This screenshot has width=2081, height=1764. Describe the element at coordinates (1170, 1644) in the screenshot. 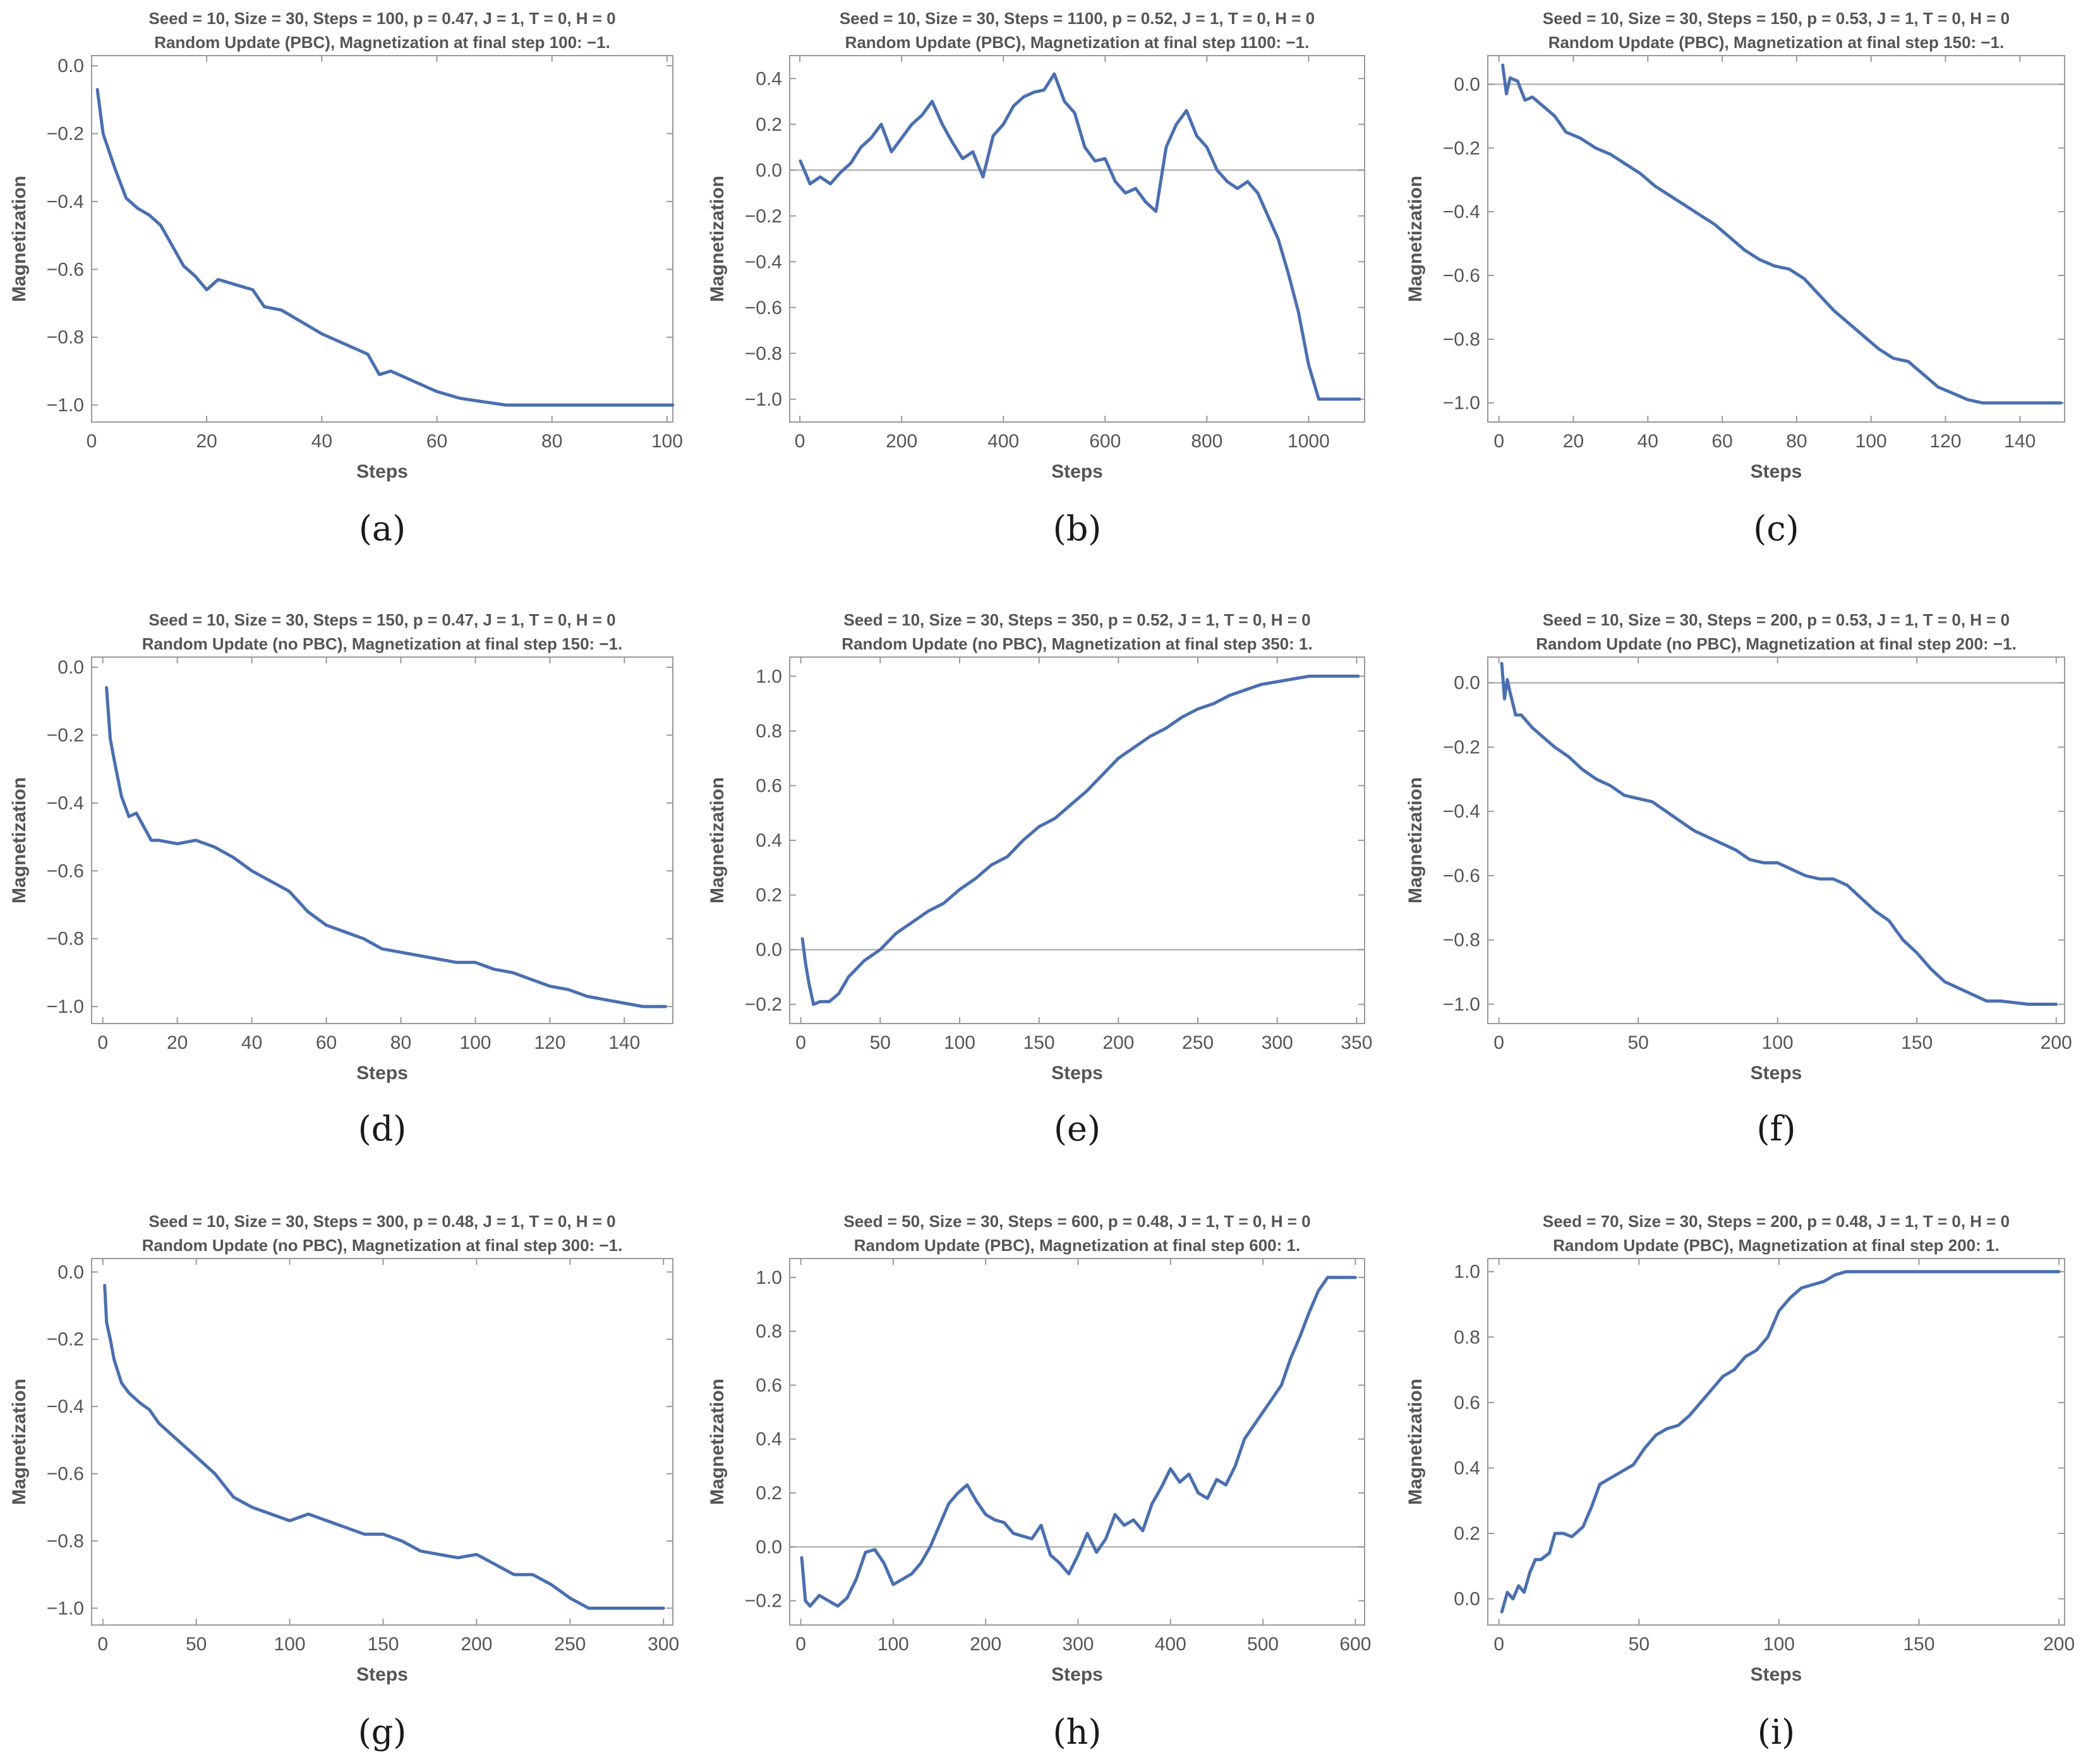

I see `x-tick-label: 400` at that location.